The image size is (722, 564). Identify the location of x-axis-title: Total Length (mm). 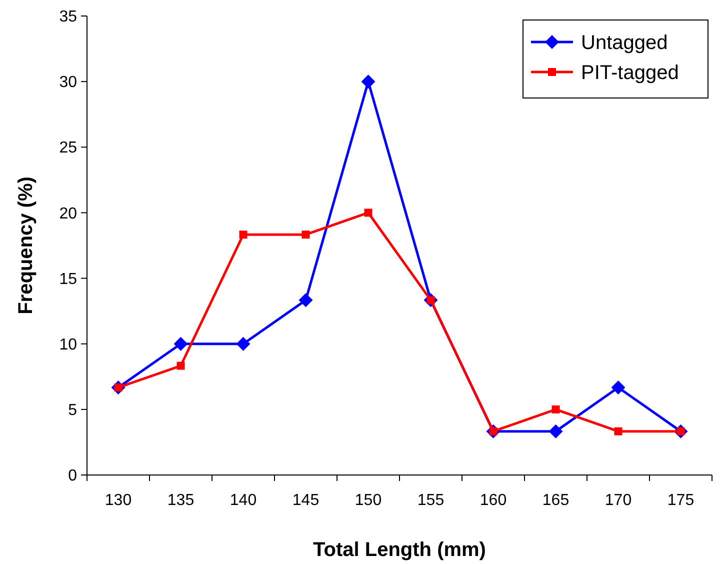
(399, 550).